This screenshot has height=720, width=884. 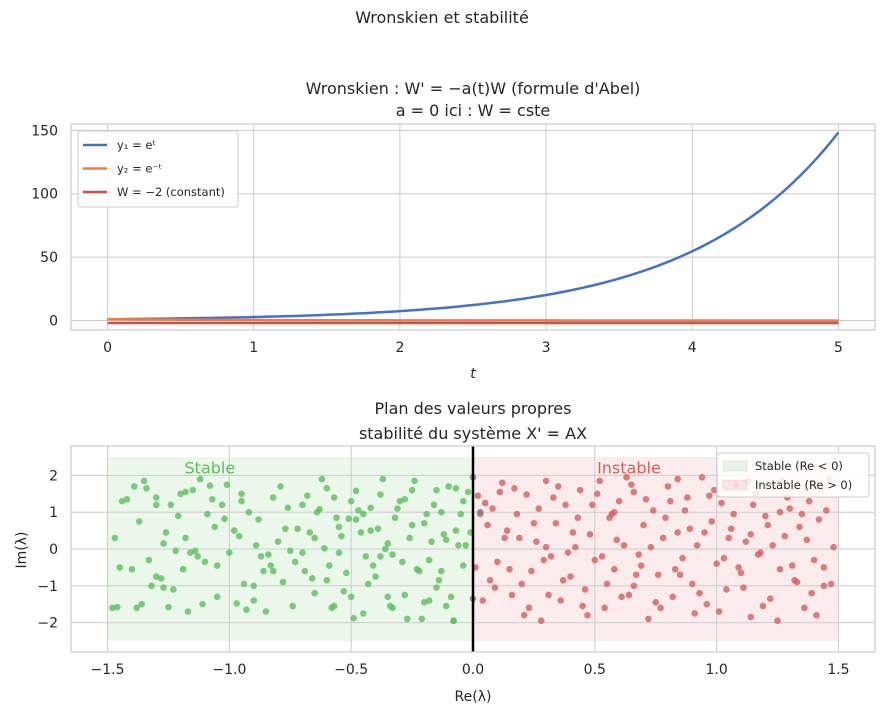 What do you see at coordinates (47, 624) in the screenshot?
I see `y-tick-label: −2` at bounding box center [47, 624].